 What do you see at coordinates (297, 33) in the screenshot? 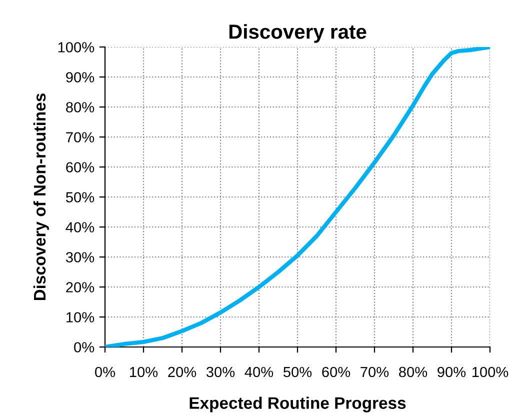
I see `chart-title: Discovery rate` at bounding box center [297, 33].